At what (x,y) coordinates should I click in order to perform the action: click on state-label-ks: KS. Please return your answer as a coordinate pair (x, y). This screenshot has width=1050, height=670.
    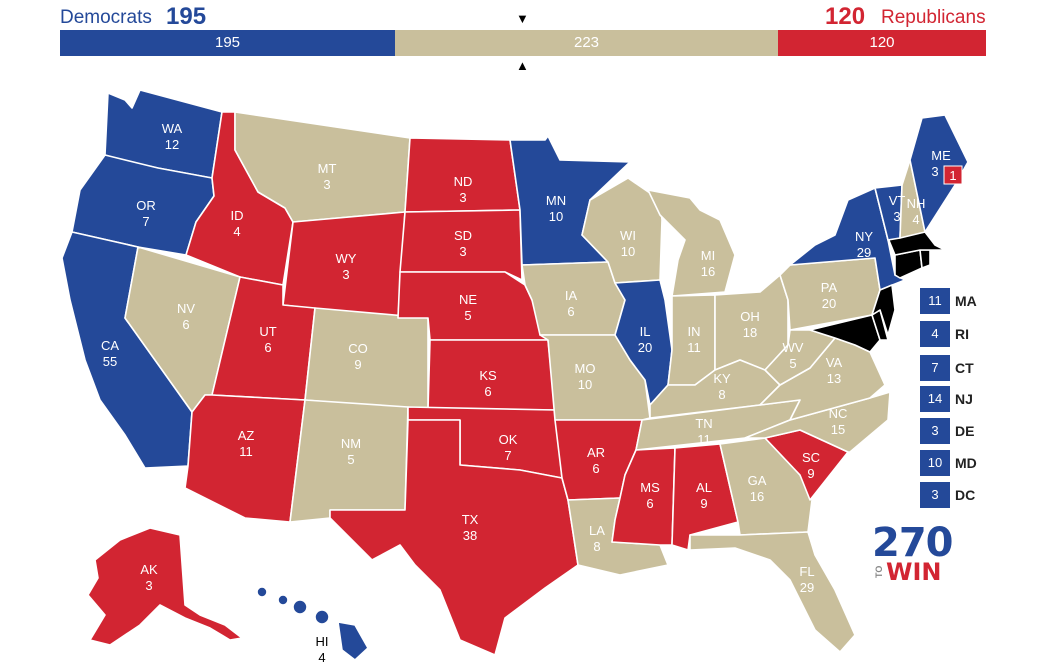
    Looking at the image, I should click on (488, 375).